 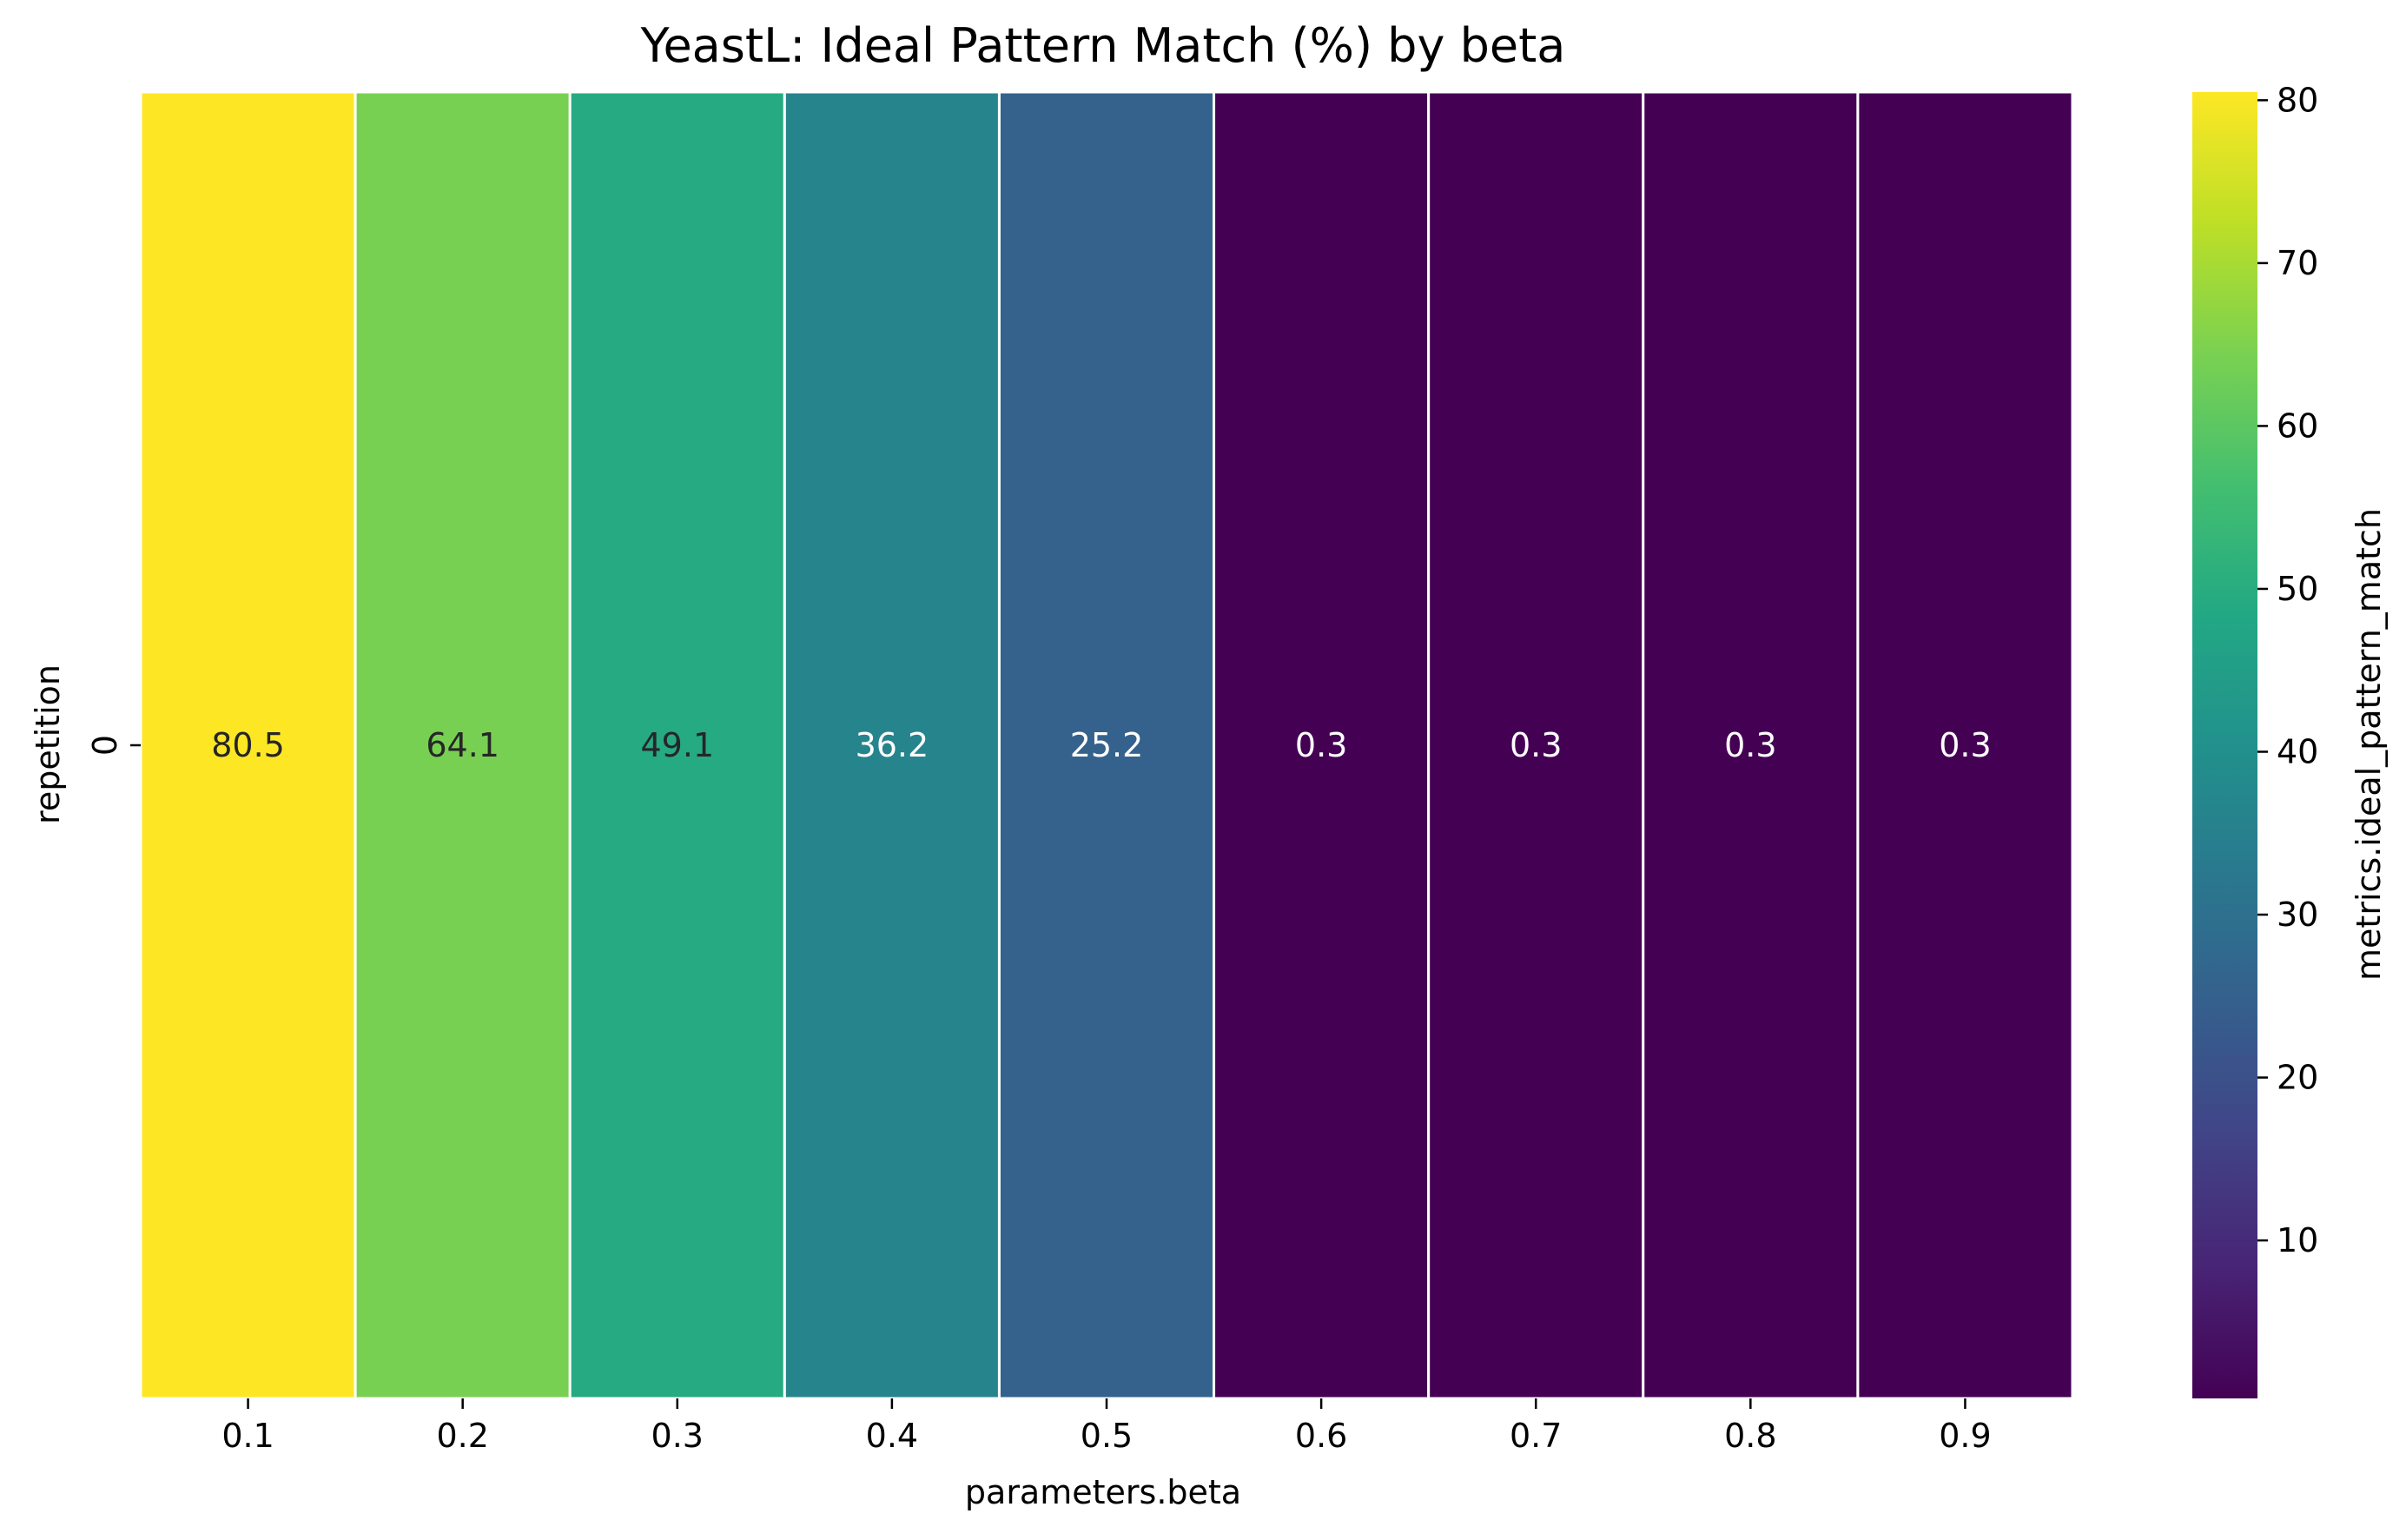 I want to click on x-tick-label: 0.6, so click(x=1321, y=1436).